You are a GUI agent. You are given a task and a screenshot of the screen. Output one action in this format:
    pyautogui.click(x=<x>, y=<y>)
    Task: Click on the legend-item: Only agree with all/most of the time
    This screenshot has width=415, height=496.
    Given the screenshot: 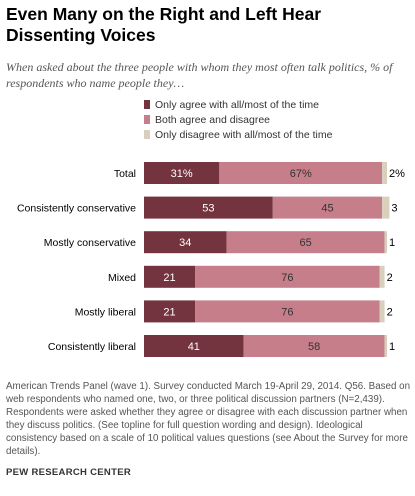 What is the action you would take?
    pyautogui.click(x=238, y=104)
    